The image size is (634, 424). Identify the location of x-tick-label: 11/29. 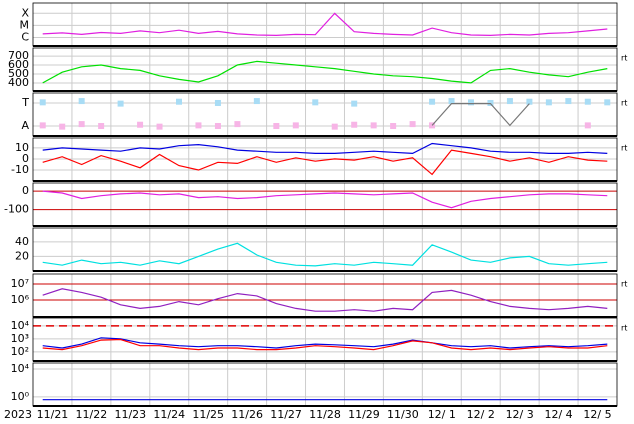
(364, 414).